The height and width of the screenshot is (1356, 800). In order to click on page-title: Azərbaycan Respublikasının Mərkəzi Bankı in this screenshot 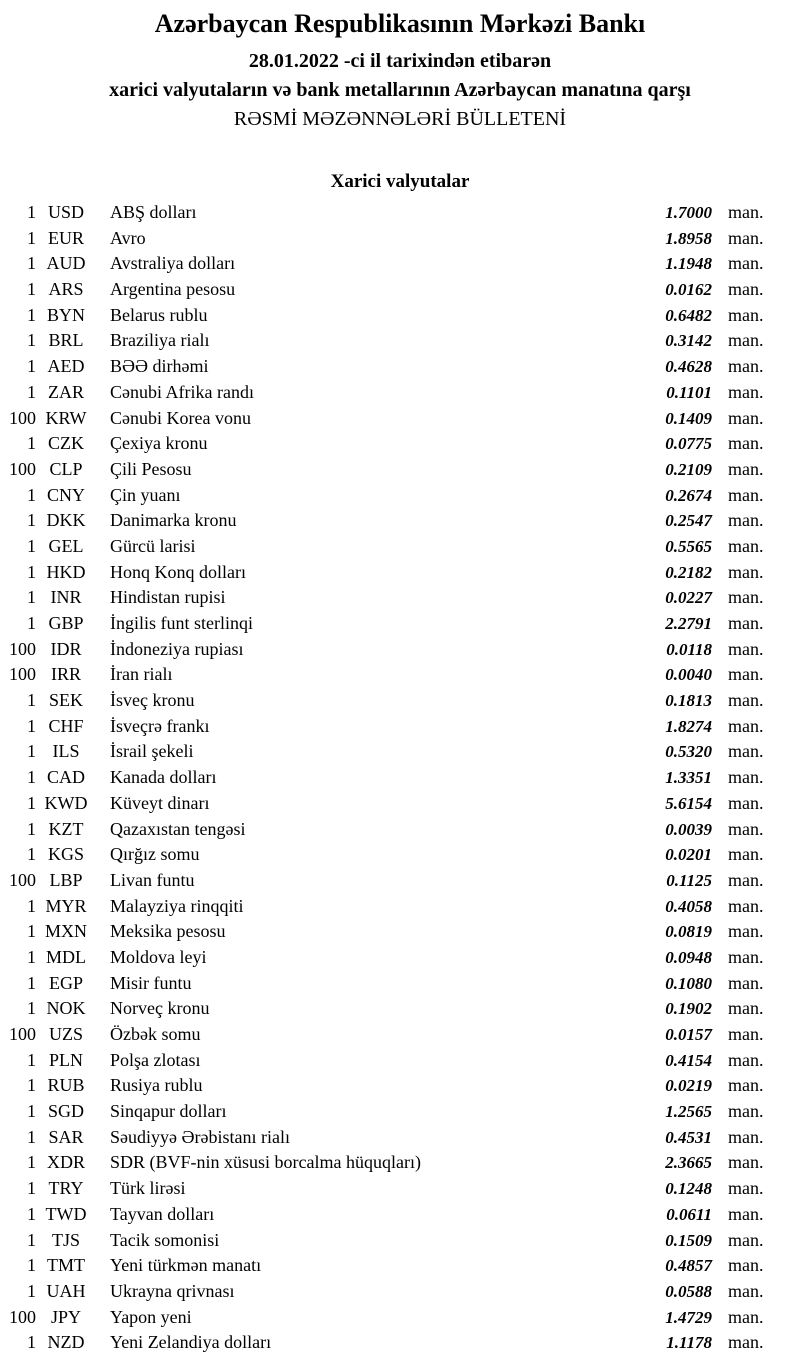, I will do `click(400, 23)`.